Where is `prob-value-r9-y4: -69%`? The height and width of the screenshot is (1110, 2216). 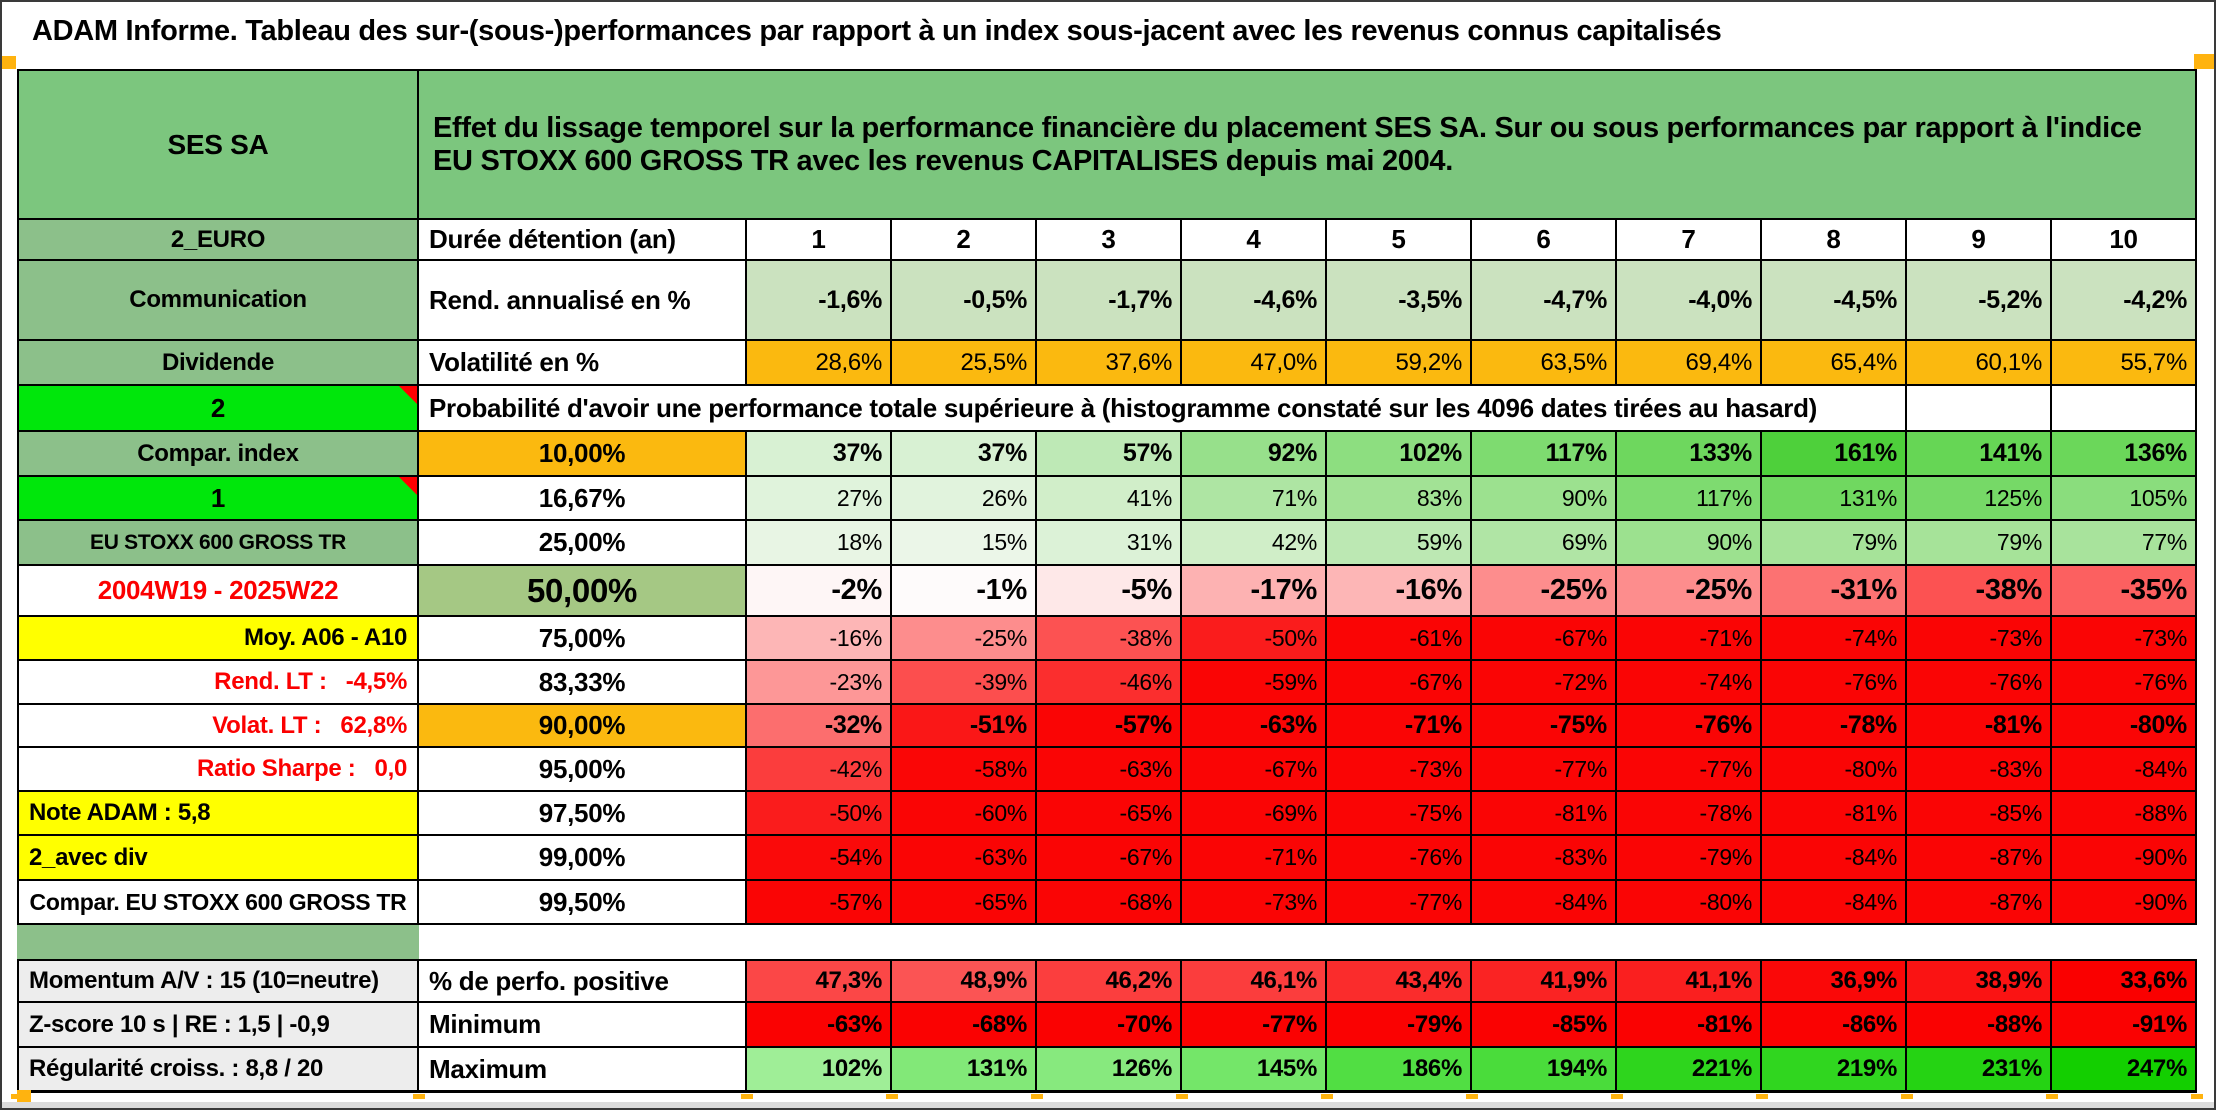 prob-value-r9-y4: -69% is located at coordinates (1254, 814).